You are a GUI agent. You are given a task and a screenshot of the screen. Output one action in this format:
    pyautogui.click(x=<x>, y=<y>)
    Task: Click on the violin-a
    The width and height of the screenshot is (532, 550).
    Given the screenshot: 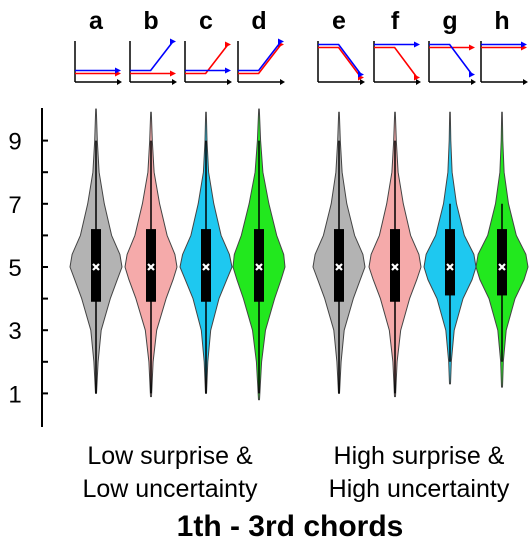 What is the action you would take?
    pyautogui.click(x=96, y=251)
    